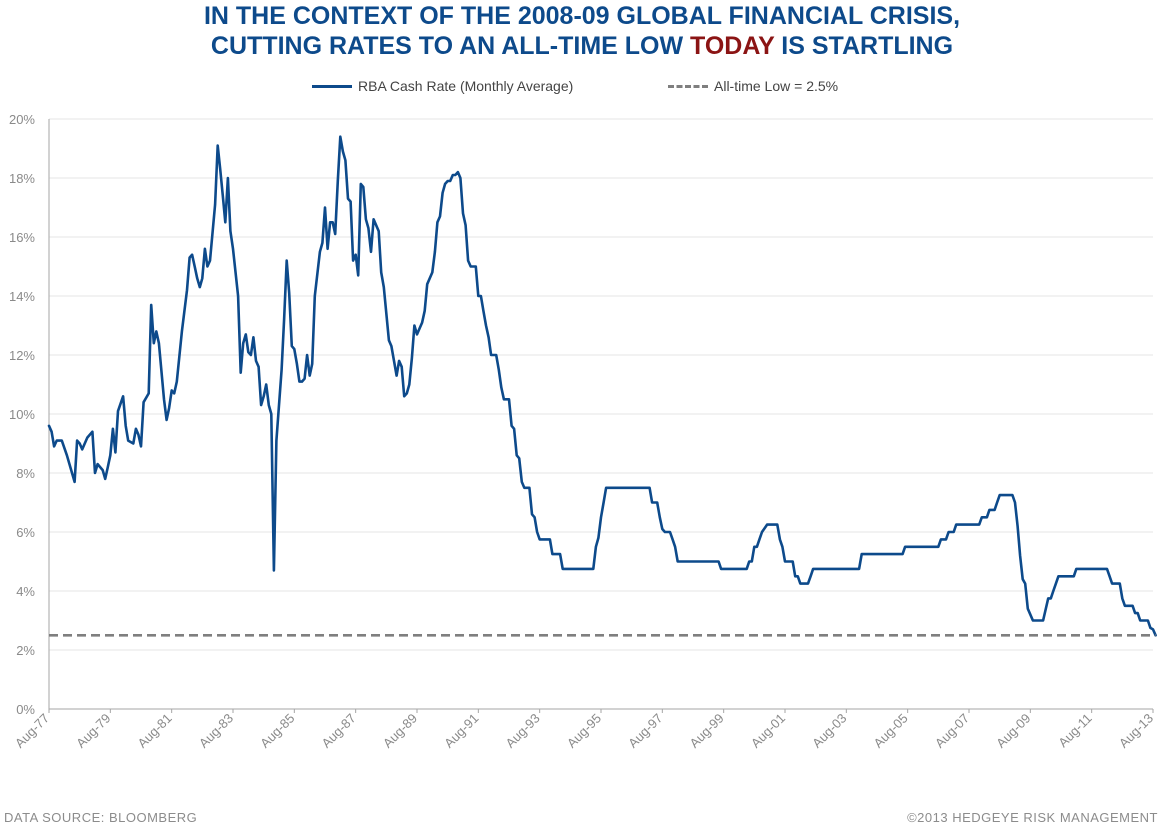 This screenshot has height=825, width=1164. What do you see at coordinates (22, 178) in the screenshot?
I see `y-tick-label: 18%` at bounding box center [22, 178].